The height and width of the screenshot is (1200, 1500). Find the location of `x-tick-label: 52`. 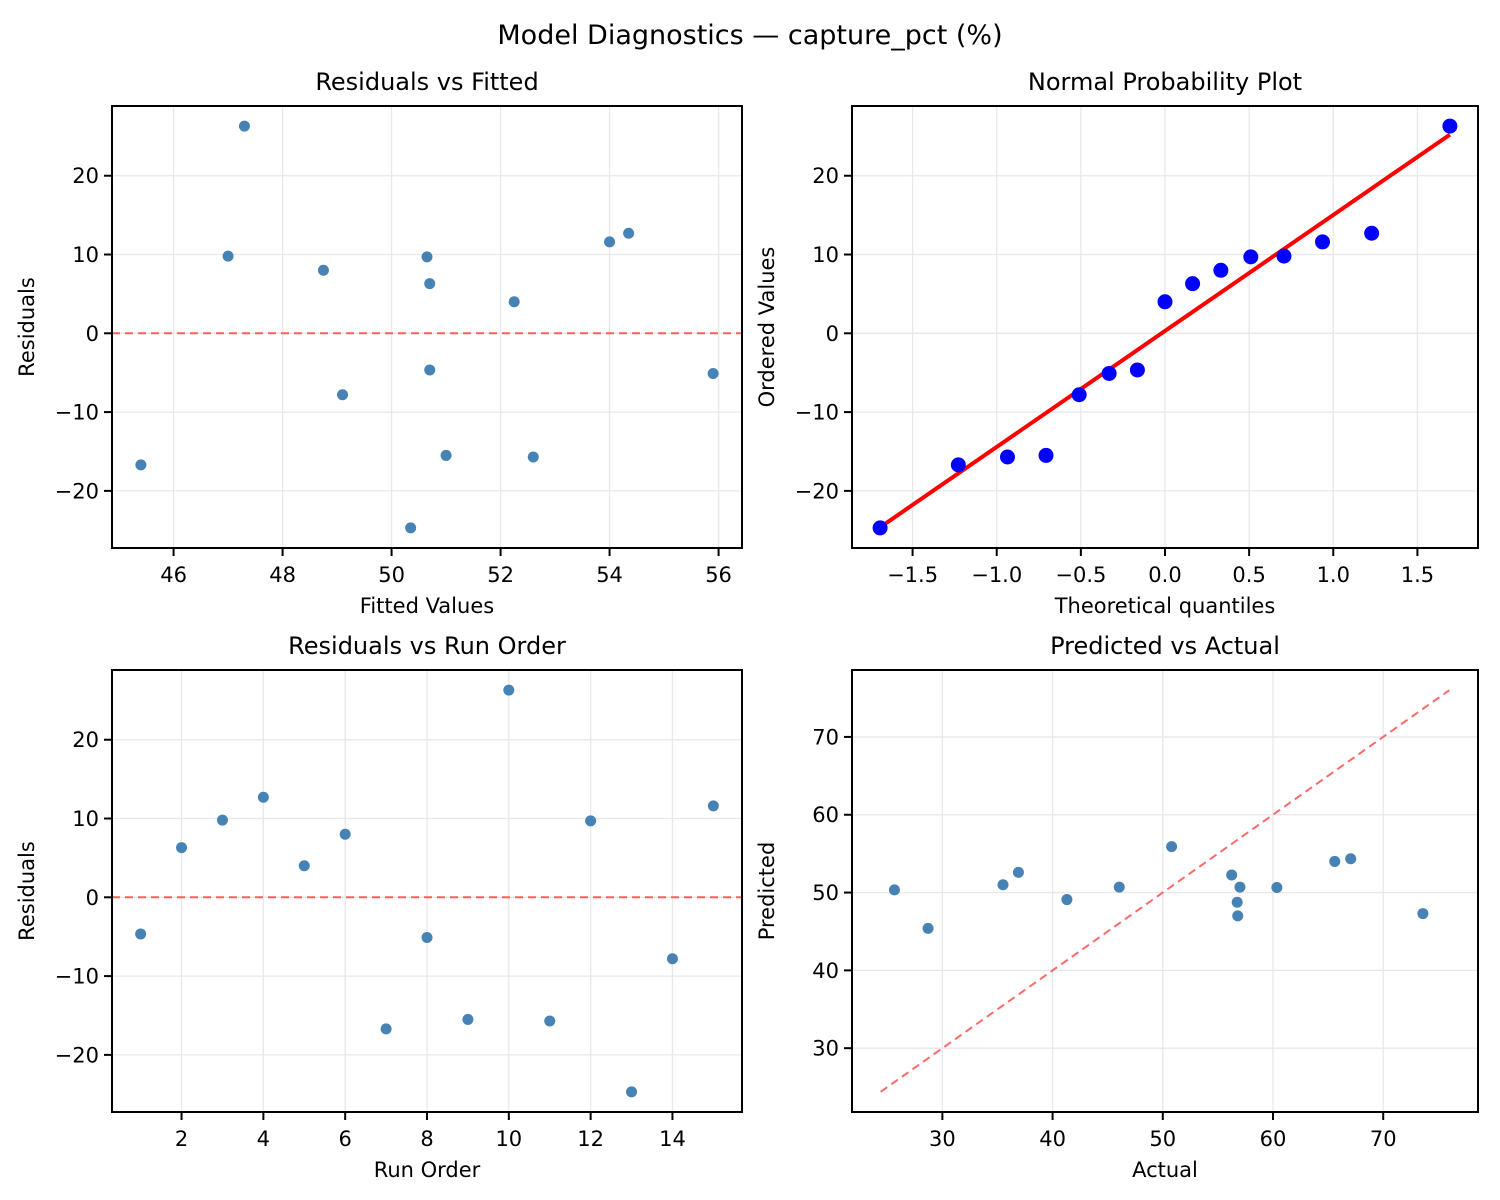

x-tick-label: 52 is located at coordinates (500, 575).